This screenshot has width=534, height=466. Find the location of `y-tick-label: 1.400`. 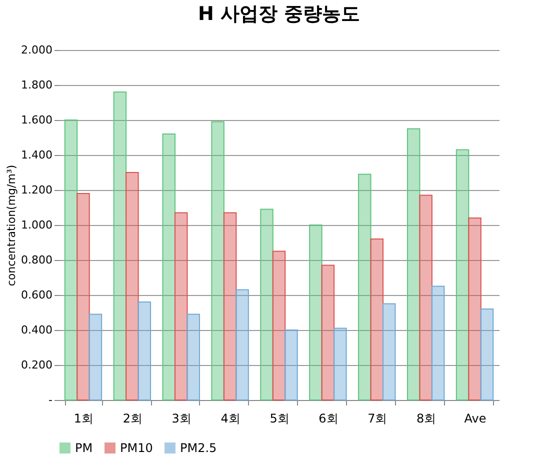

y-tick-label: 1.400 is located at coordinates (36, 155).